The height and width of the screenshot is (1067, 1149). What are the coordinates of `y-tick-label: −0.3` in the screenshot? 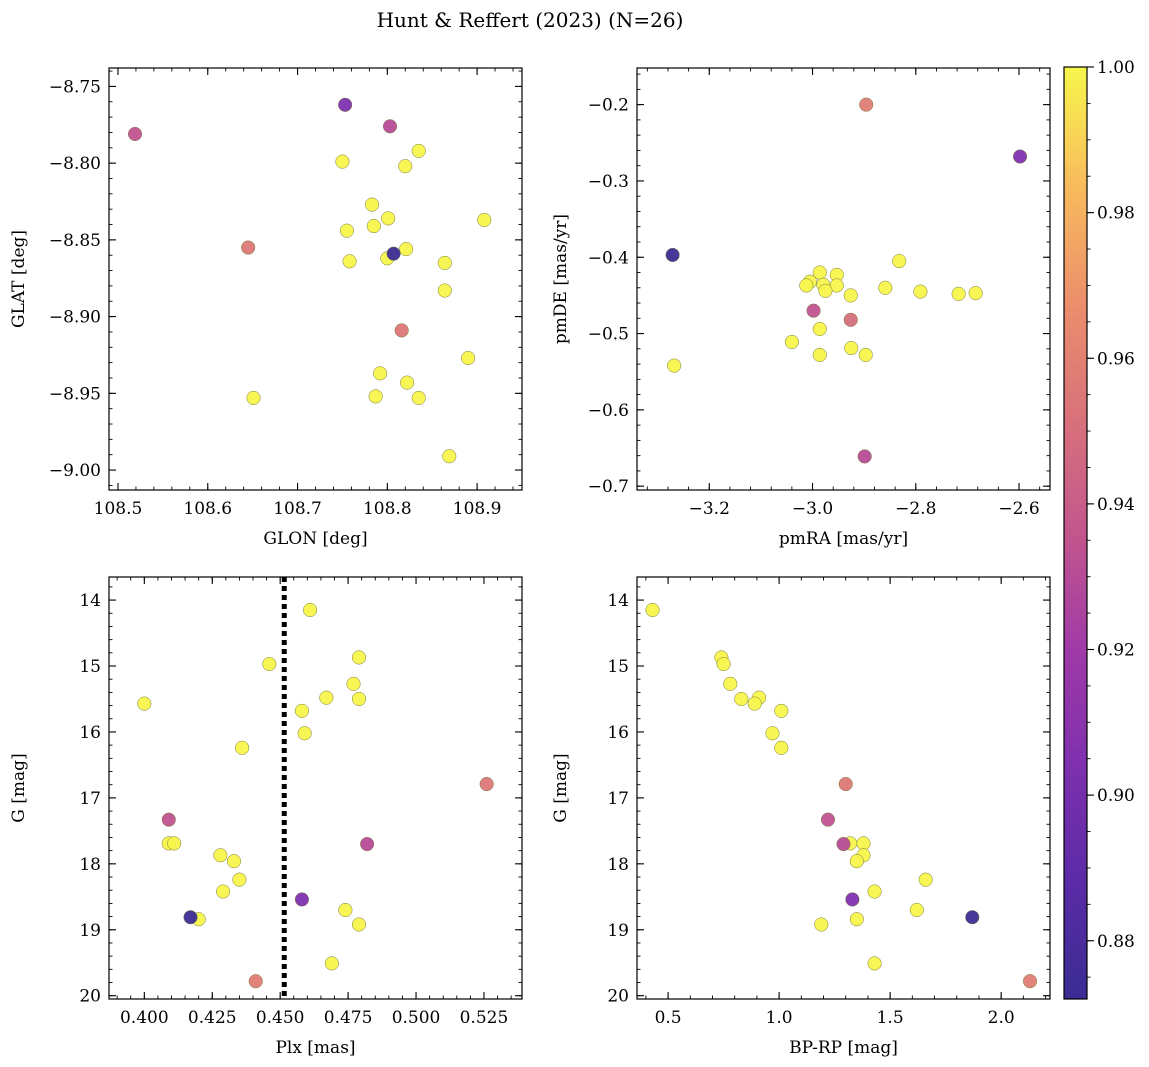 It's located at (608, 182).